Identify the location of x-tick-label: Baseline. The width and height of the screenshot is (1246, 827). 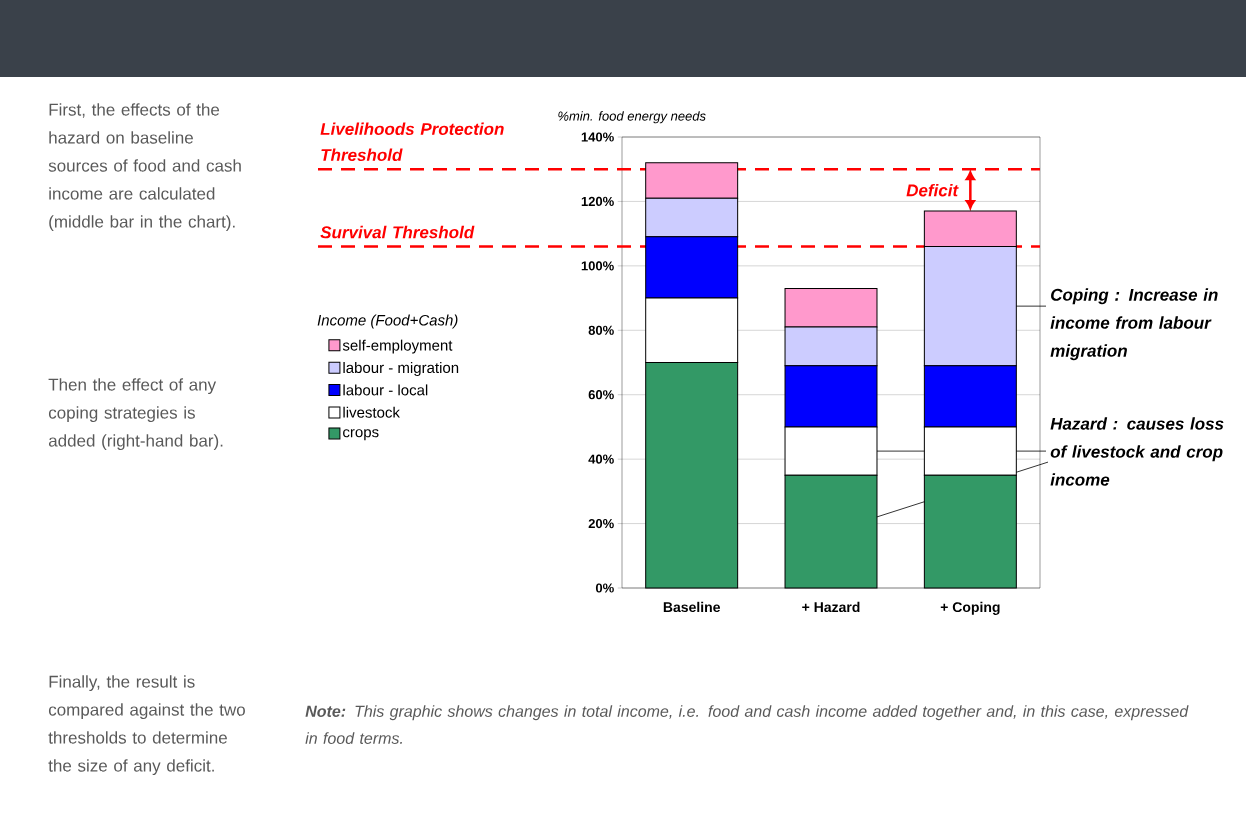
(691, 607).